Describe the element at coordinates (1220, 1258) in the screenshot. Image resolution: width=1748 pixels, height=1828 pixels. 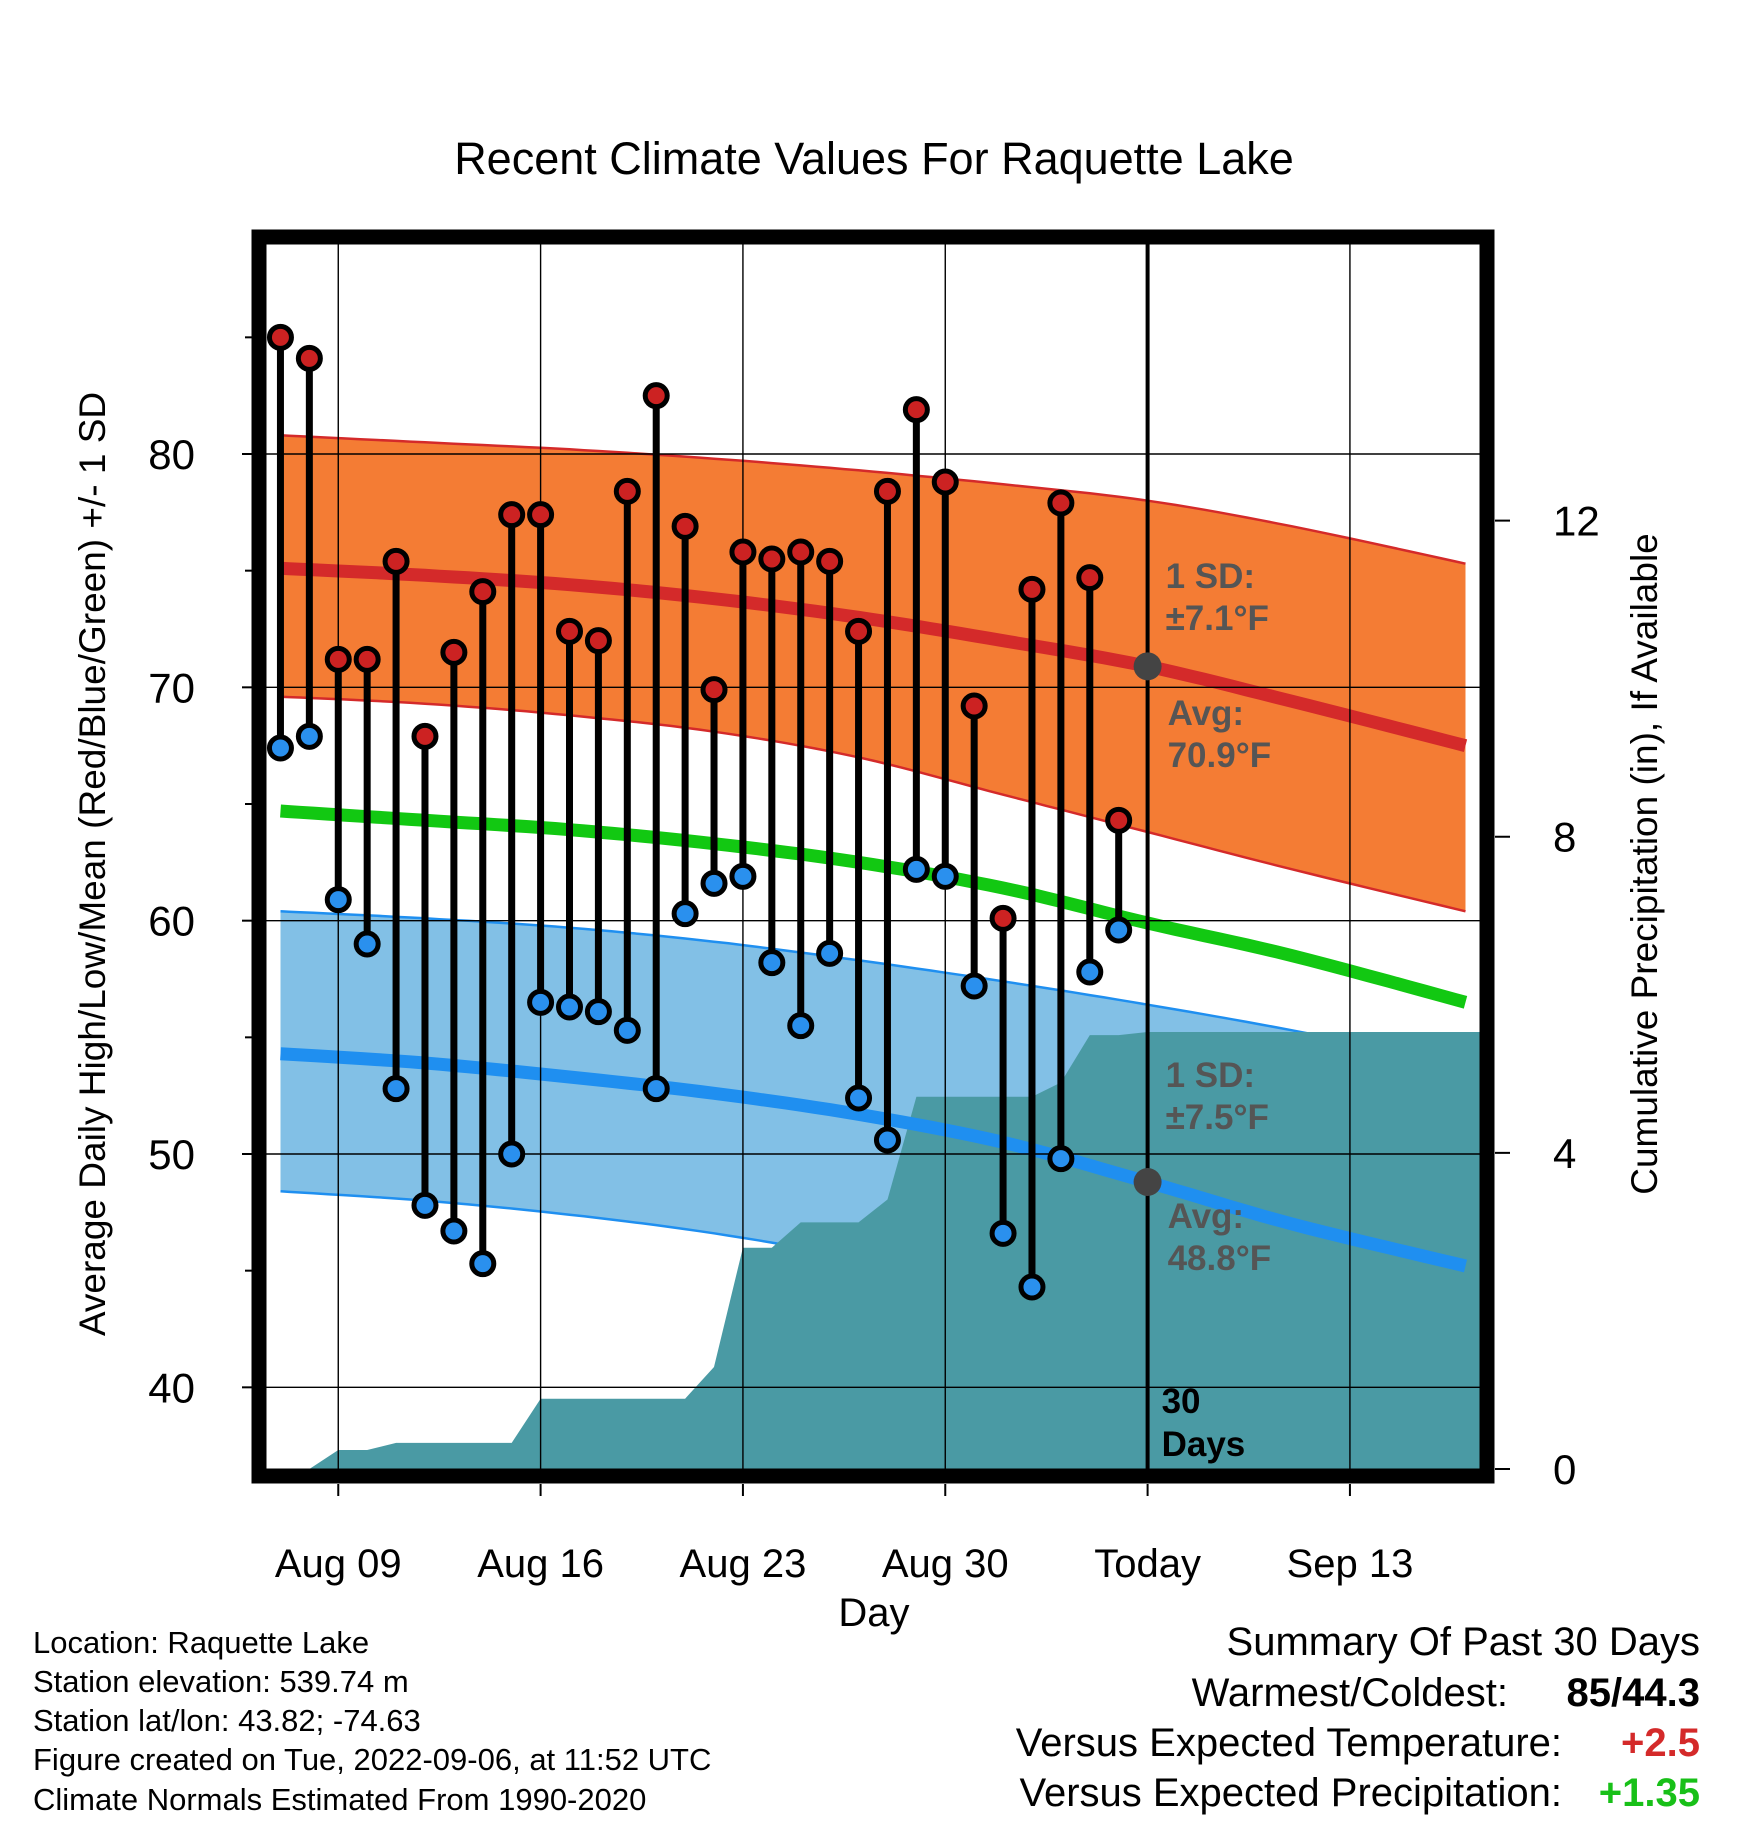
I see `low-avg-value: 48.8°F` at that location.